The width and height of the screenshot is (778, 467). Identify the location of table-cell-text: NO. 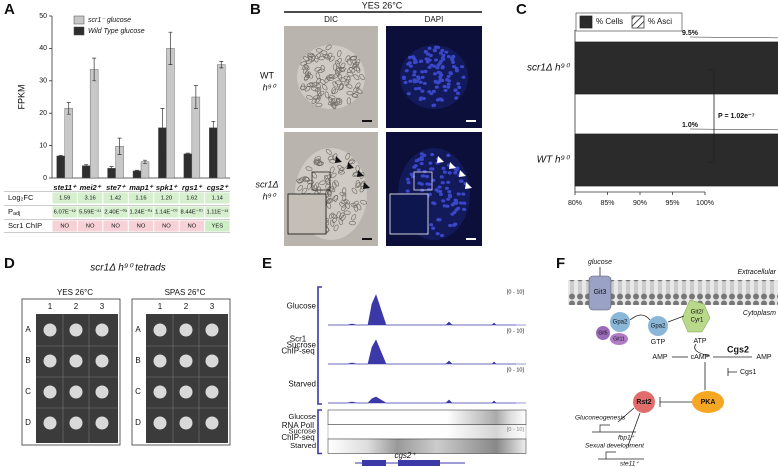
(166, 227).